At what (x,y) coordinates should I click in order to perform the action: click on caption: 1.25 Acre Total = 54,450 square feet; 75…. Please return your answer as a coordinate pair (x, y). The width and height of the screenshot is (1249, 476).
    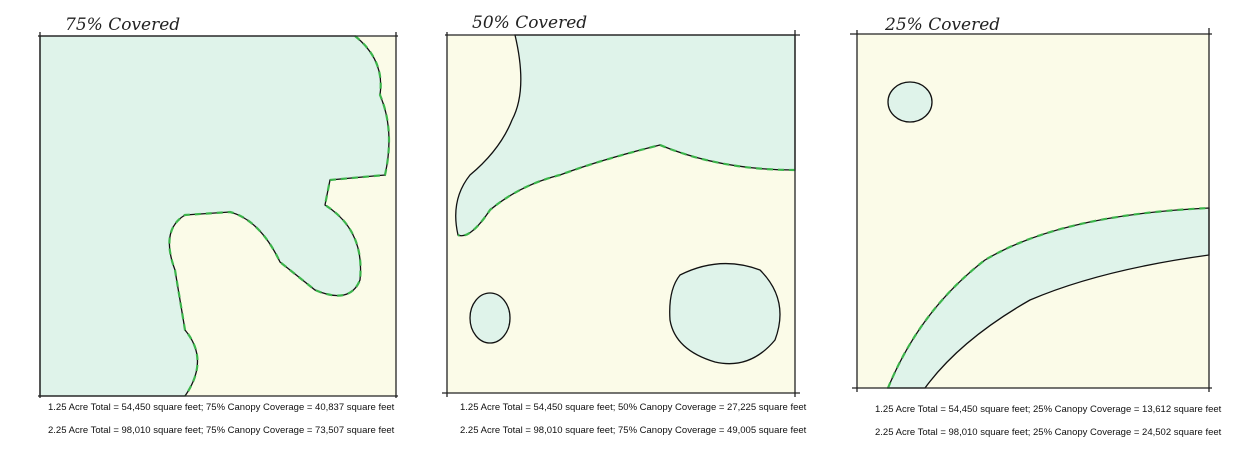
    Looking at the image, I should click on (221, 407).